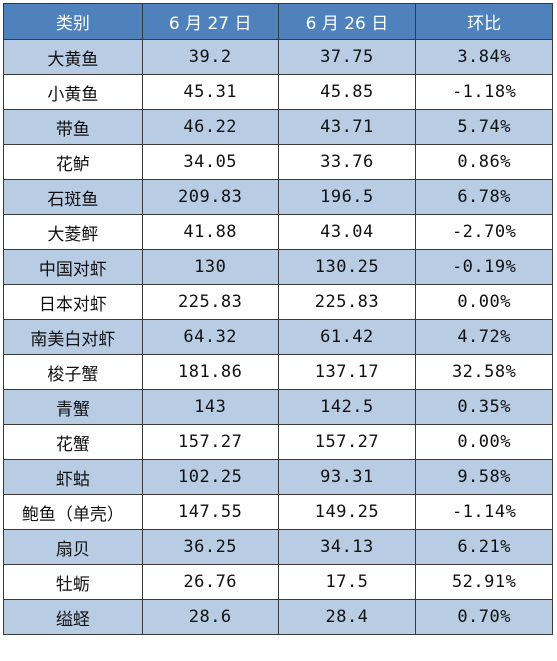 This screenshot has width=557, height=661. Describe the element at coordinates (73, 372) in the screenshot. I see `category-cell: 梭子蟹` at that location.